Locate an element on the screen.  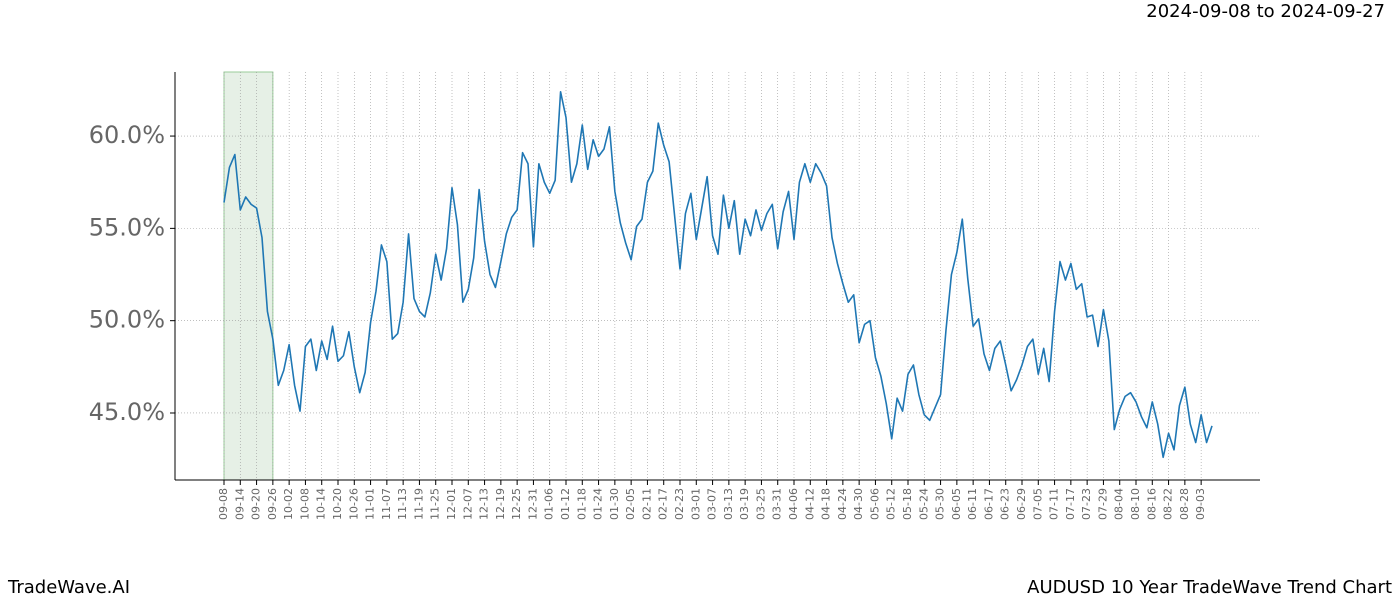
x-tick-label: 01-18 is located at coordinates (581, 504).